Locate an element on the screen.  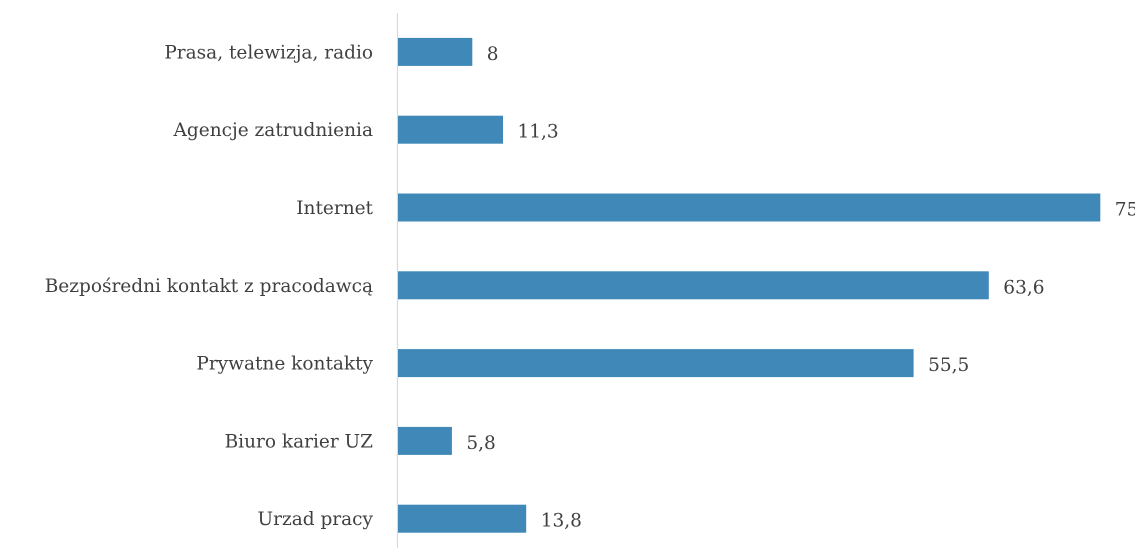
category-label-4: Bezpośredni kontakt z pracodawcą is located at coordinates (209, 286).